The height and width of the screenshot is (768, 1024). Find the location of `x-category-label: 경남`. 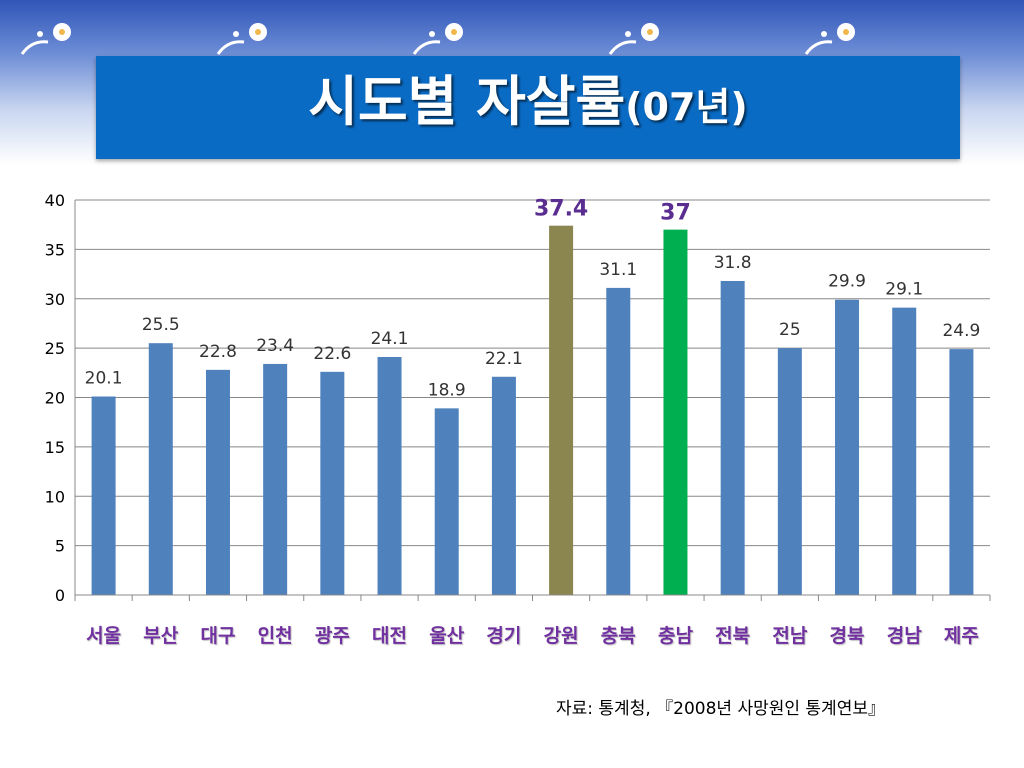

x-category-label: 경남 is located at coordinates (904, 636).